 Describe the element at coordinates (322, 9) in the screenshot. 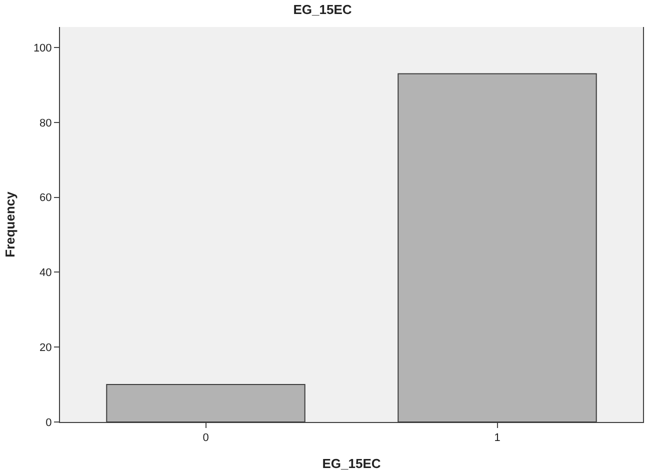

I see `chart-title: EG_15EC` at that location.